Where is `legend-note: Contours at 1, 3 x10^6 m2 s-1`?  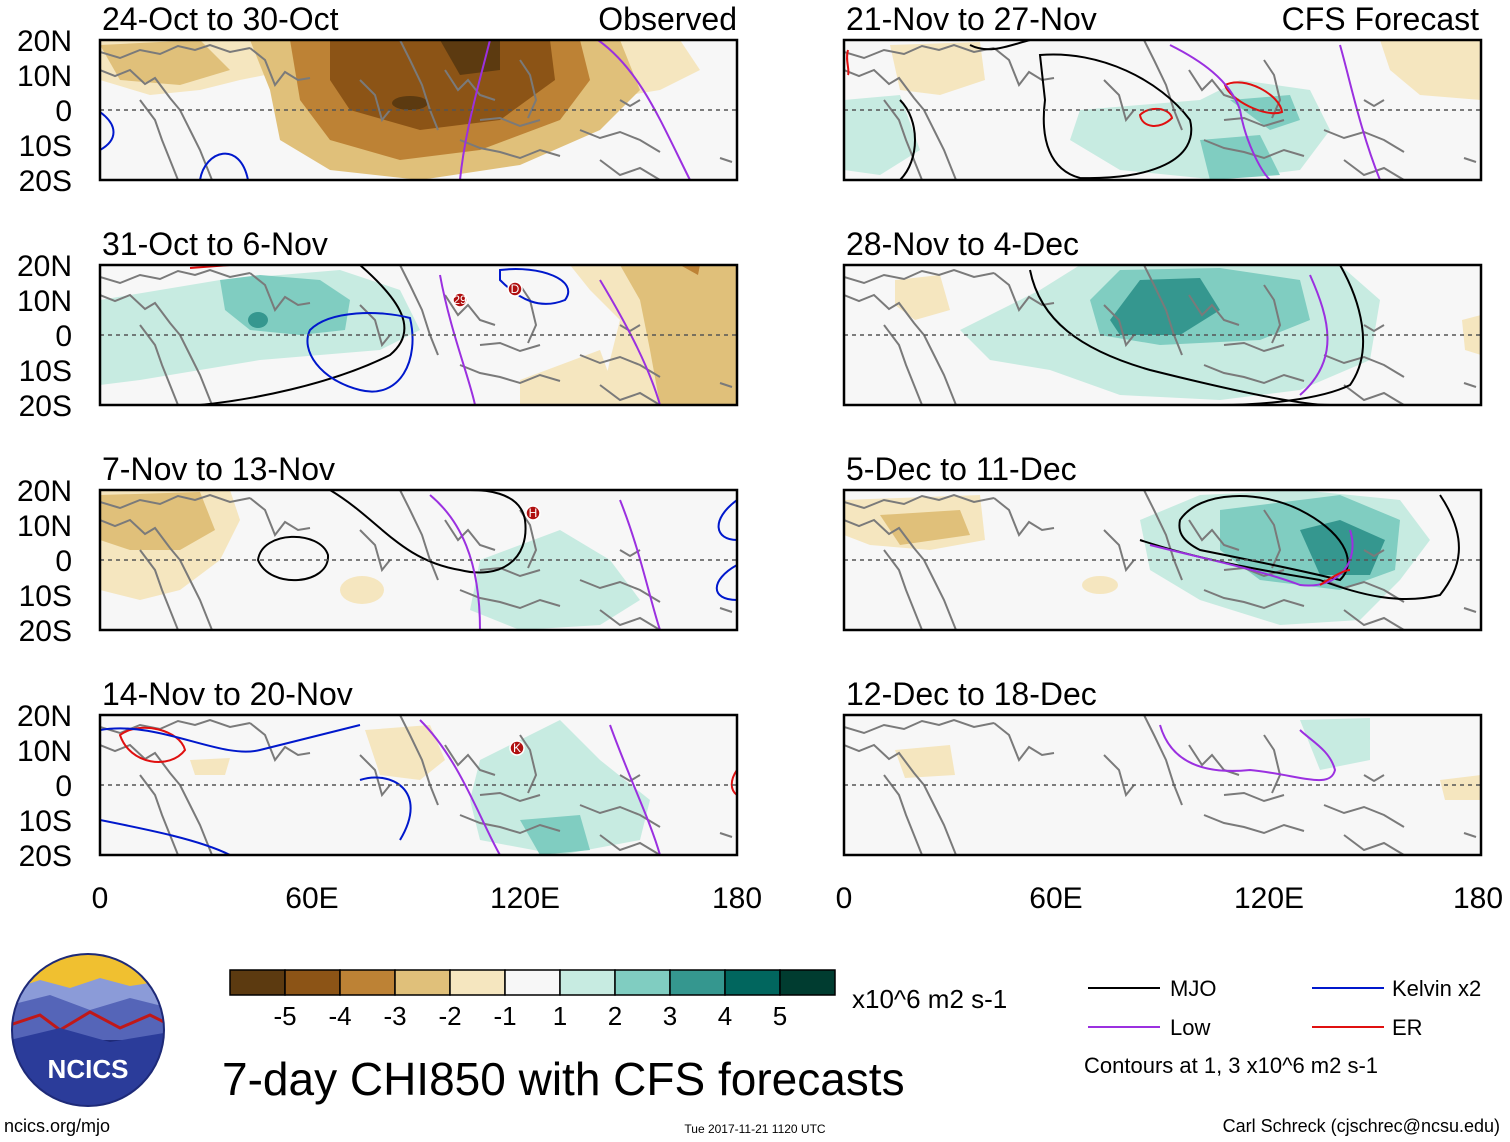 legend-note: Contours at 1, 3 x10^6 m2 s-1 is located at coordinates (1231, 1065).